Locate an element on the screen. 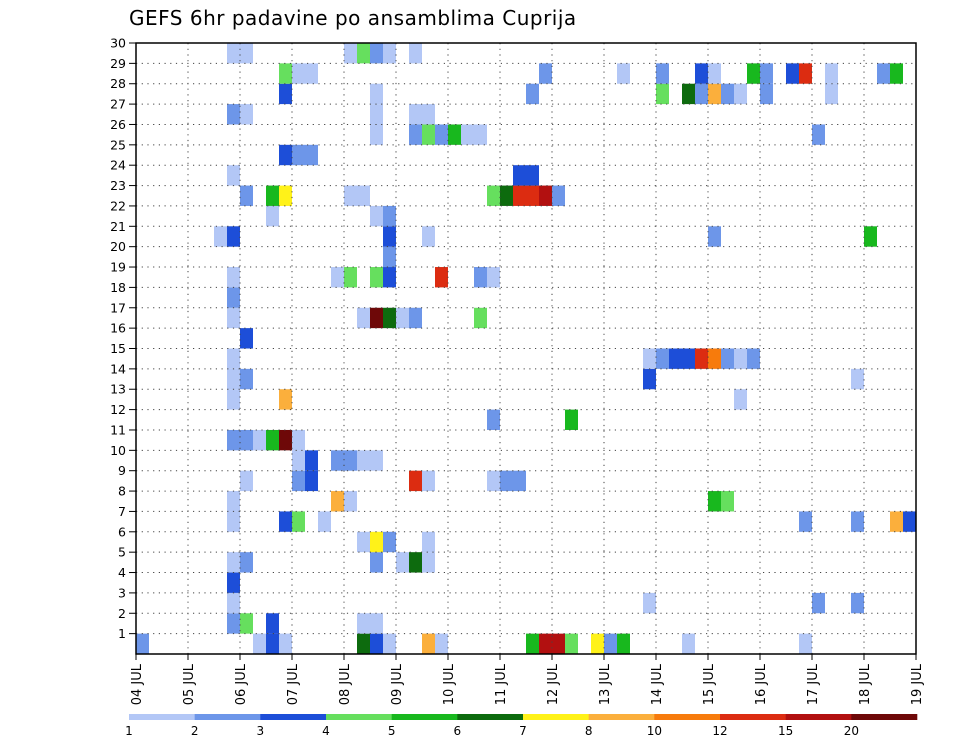 The image size is (960, 742). y-tick-label: 26 is located at coordinates (118, 124).